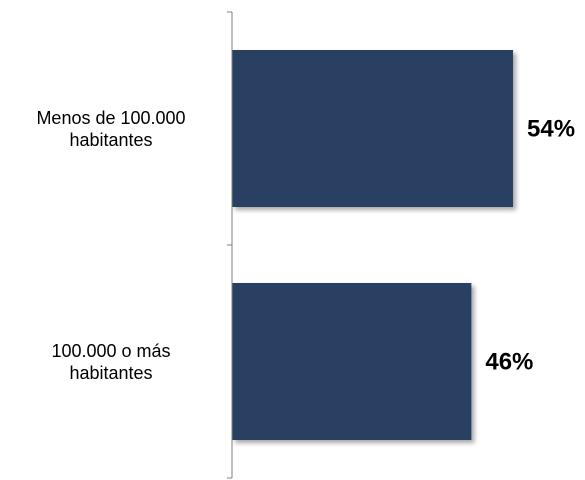 This screenshot has width=585, height=480. I want to click on category-label: 100.000 o más habitantes, so click(111, 362).